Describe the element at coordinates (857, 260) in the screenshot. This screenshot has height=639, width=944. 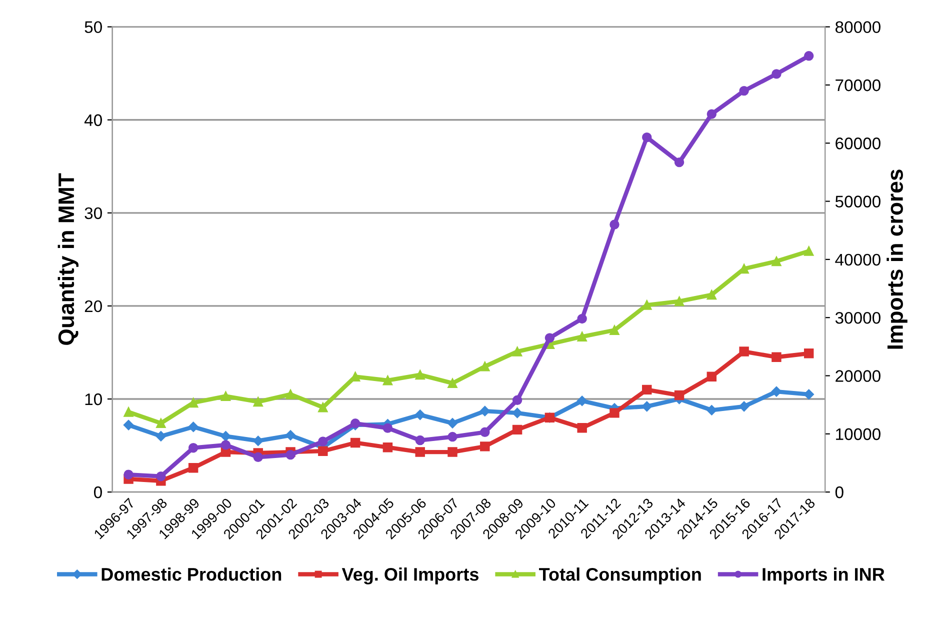
I see `y2-tick-label: 40000` at that location.